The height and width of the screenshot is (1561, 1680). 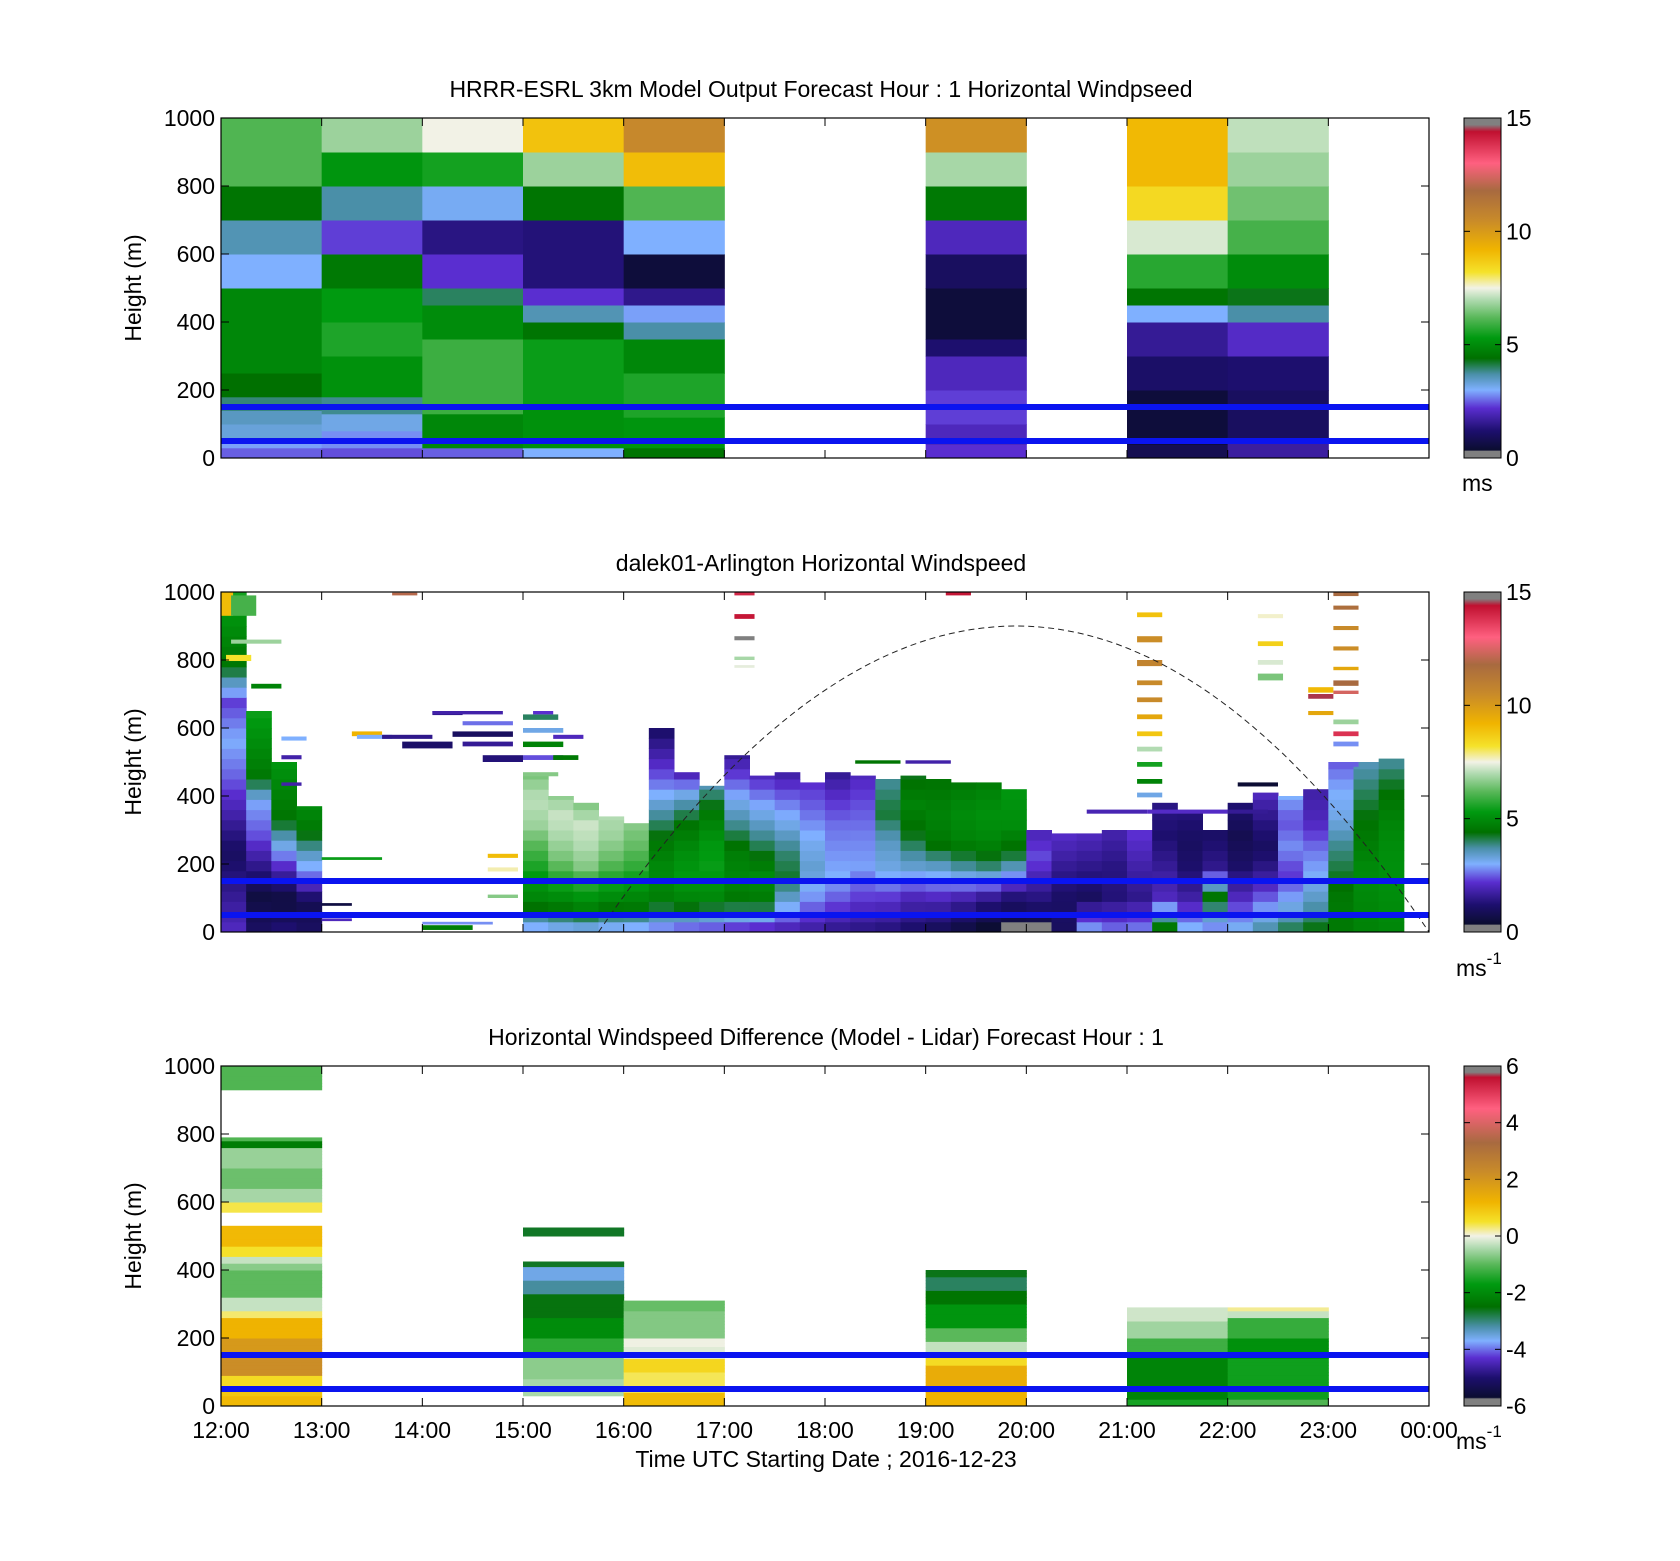 What do you see at coordinates (1329, 1430) in the screenshot?
I see `x-tick-label: 23:00` at bounding box center [1329, 1430].